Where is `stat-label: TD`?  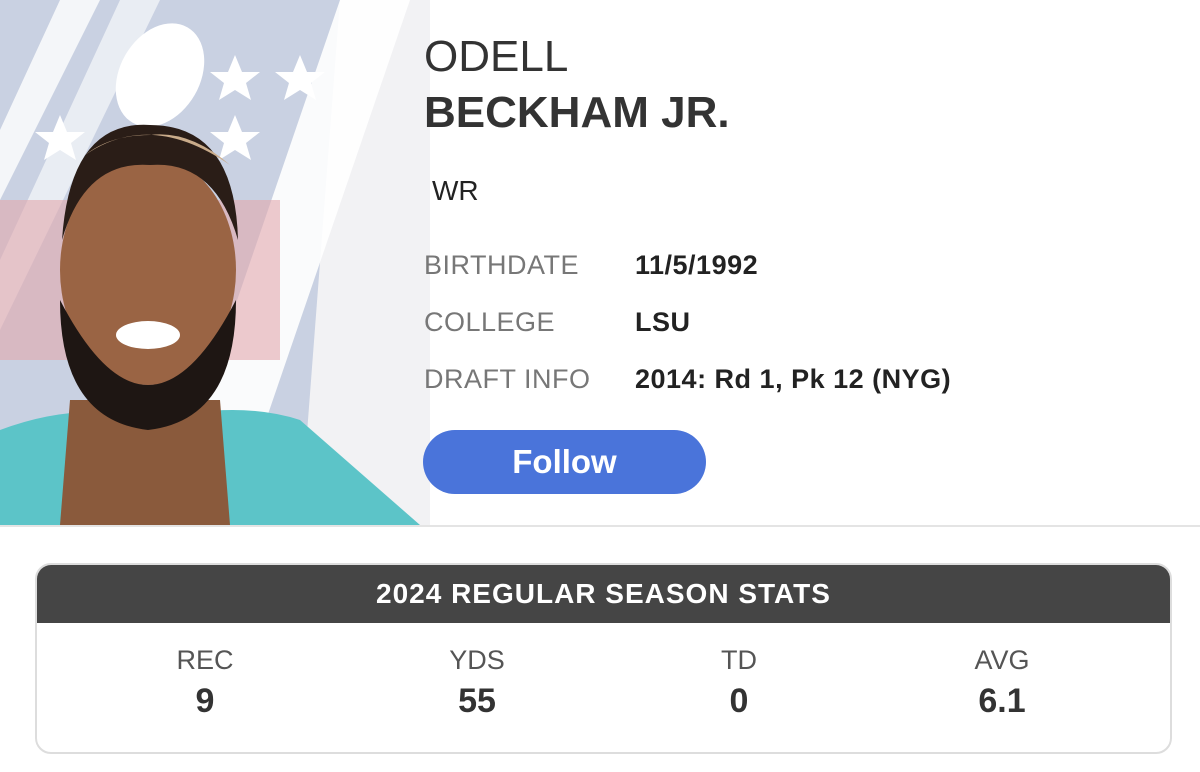 stat-label: TD is located at coordinates (739, 660).